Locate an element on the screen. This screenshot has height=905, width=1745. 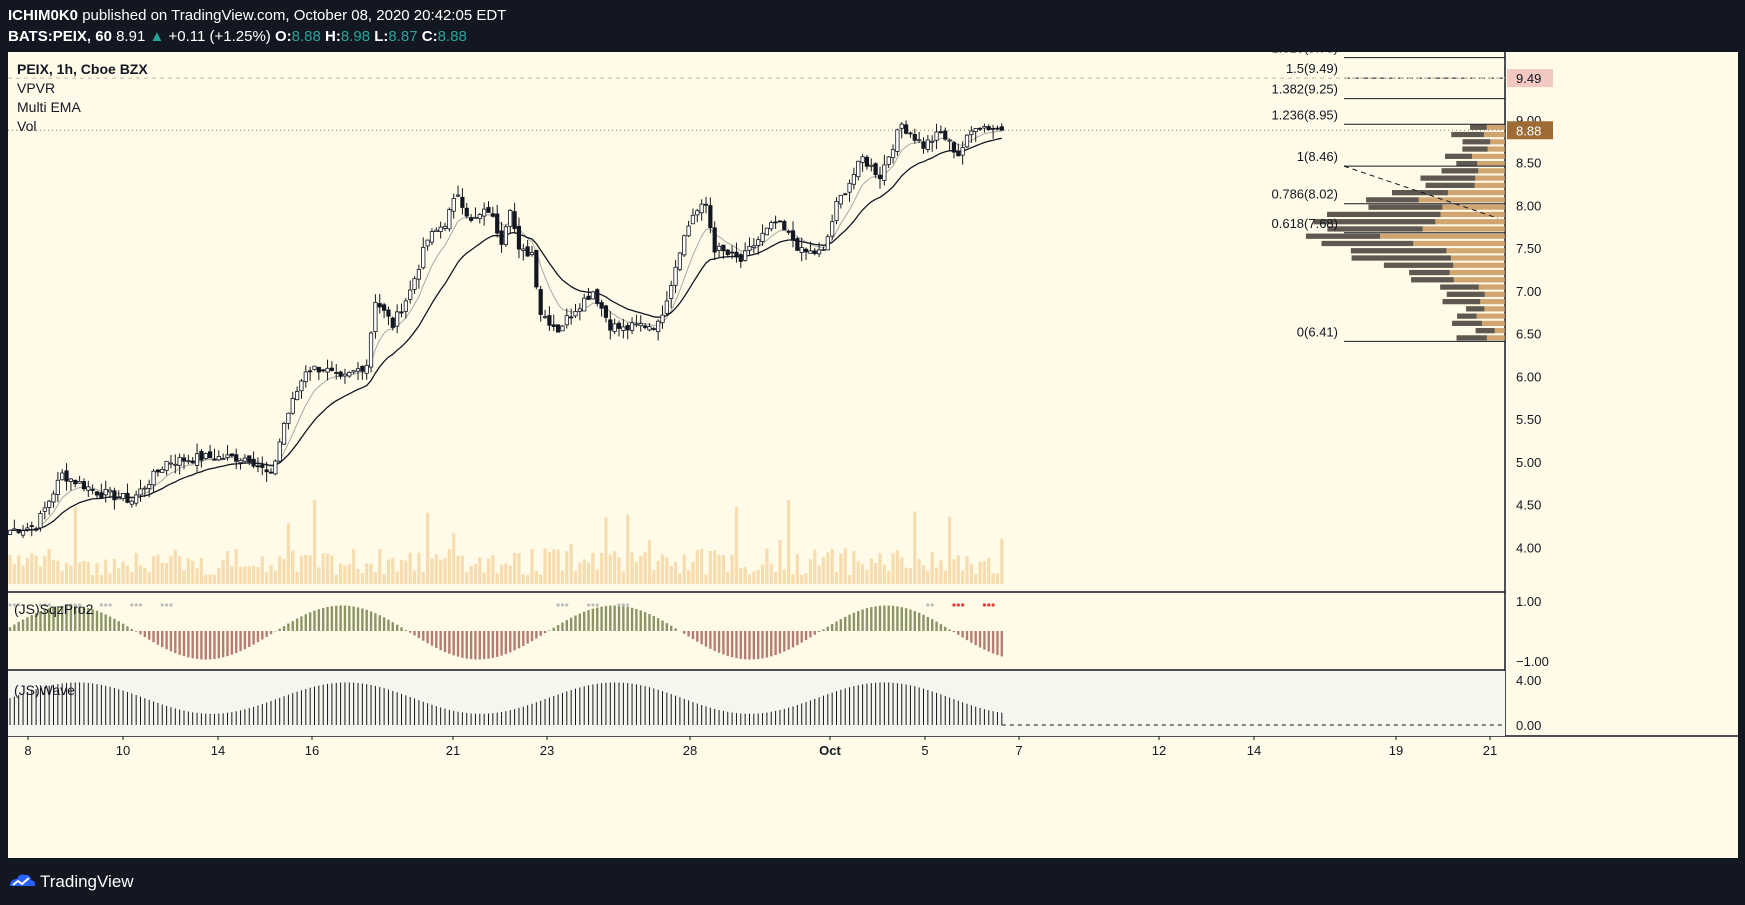
publisher-name: ICHIM0K0 is located at coordinates (43, 15).